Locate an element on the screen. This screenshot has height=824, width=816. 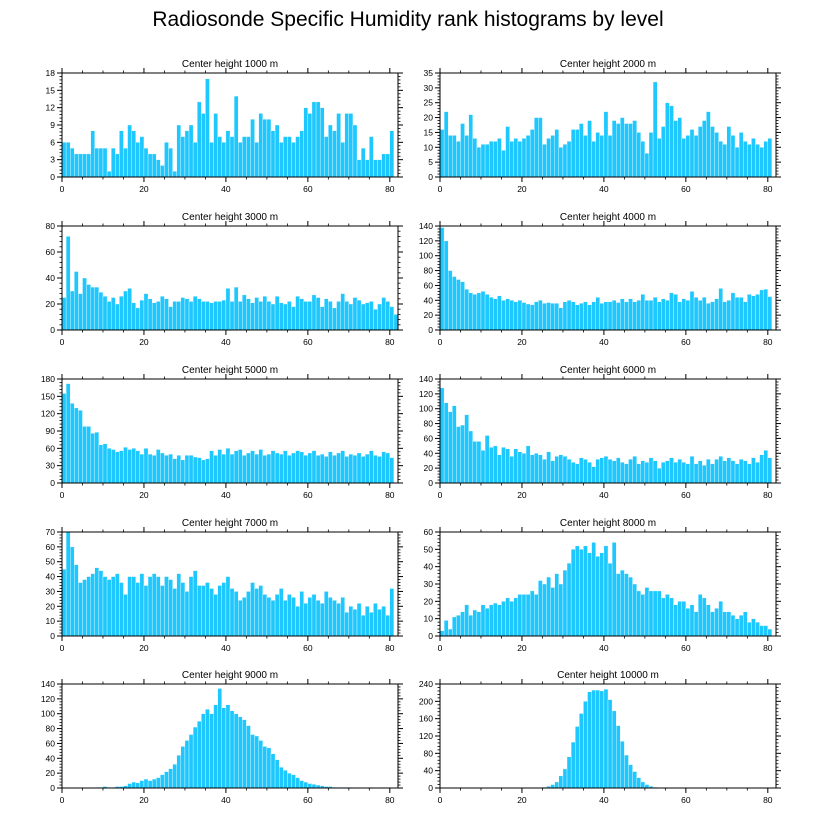
y-tick-label: 120 is located at coordinates (48, 699).